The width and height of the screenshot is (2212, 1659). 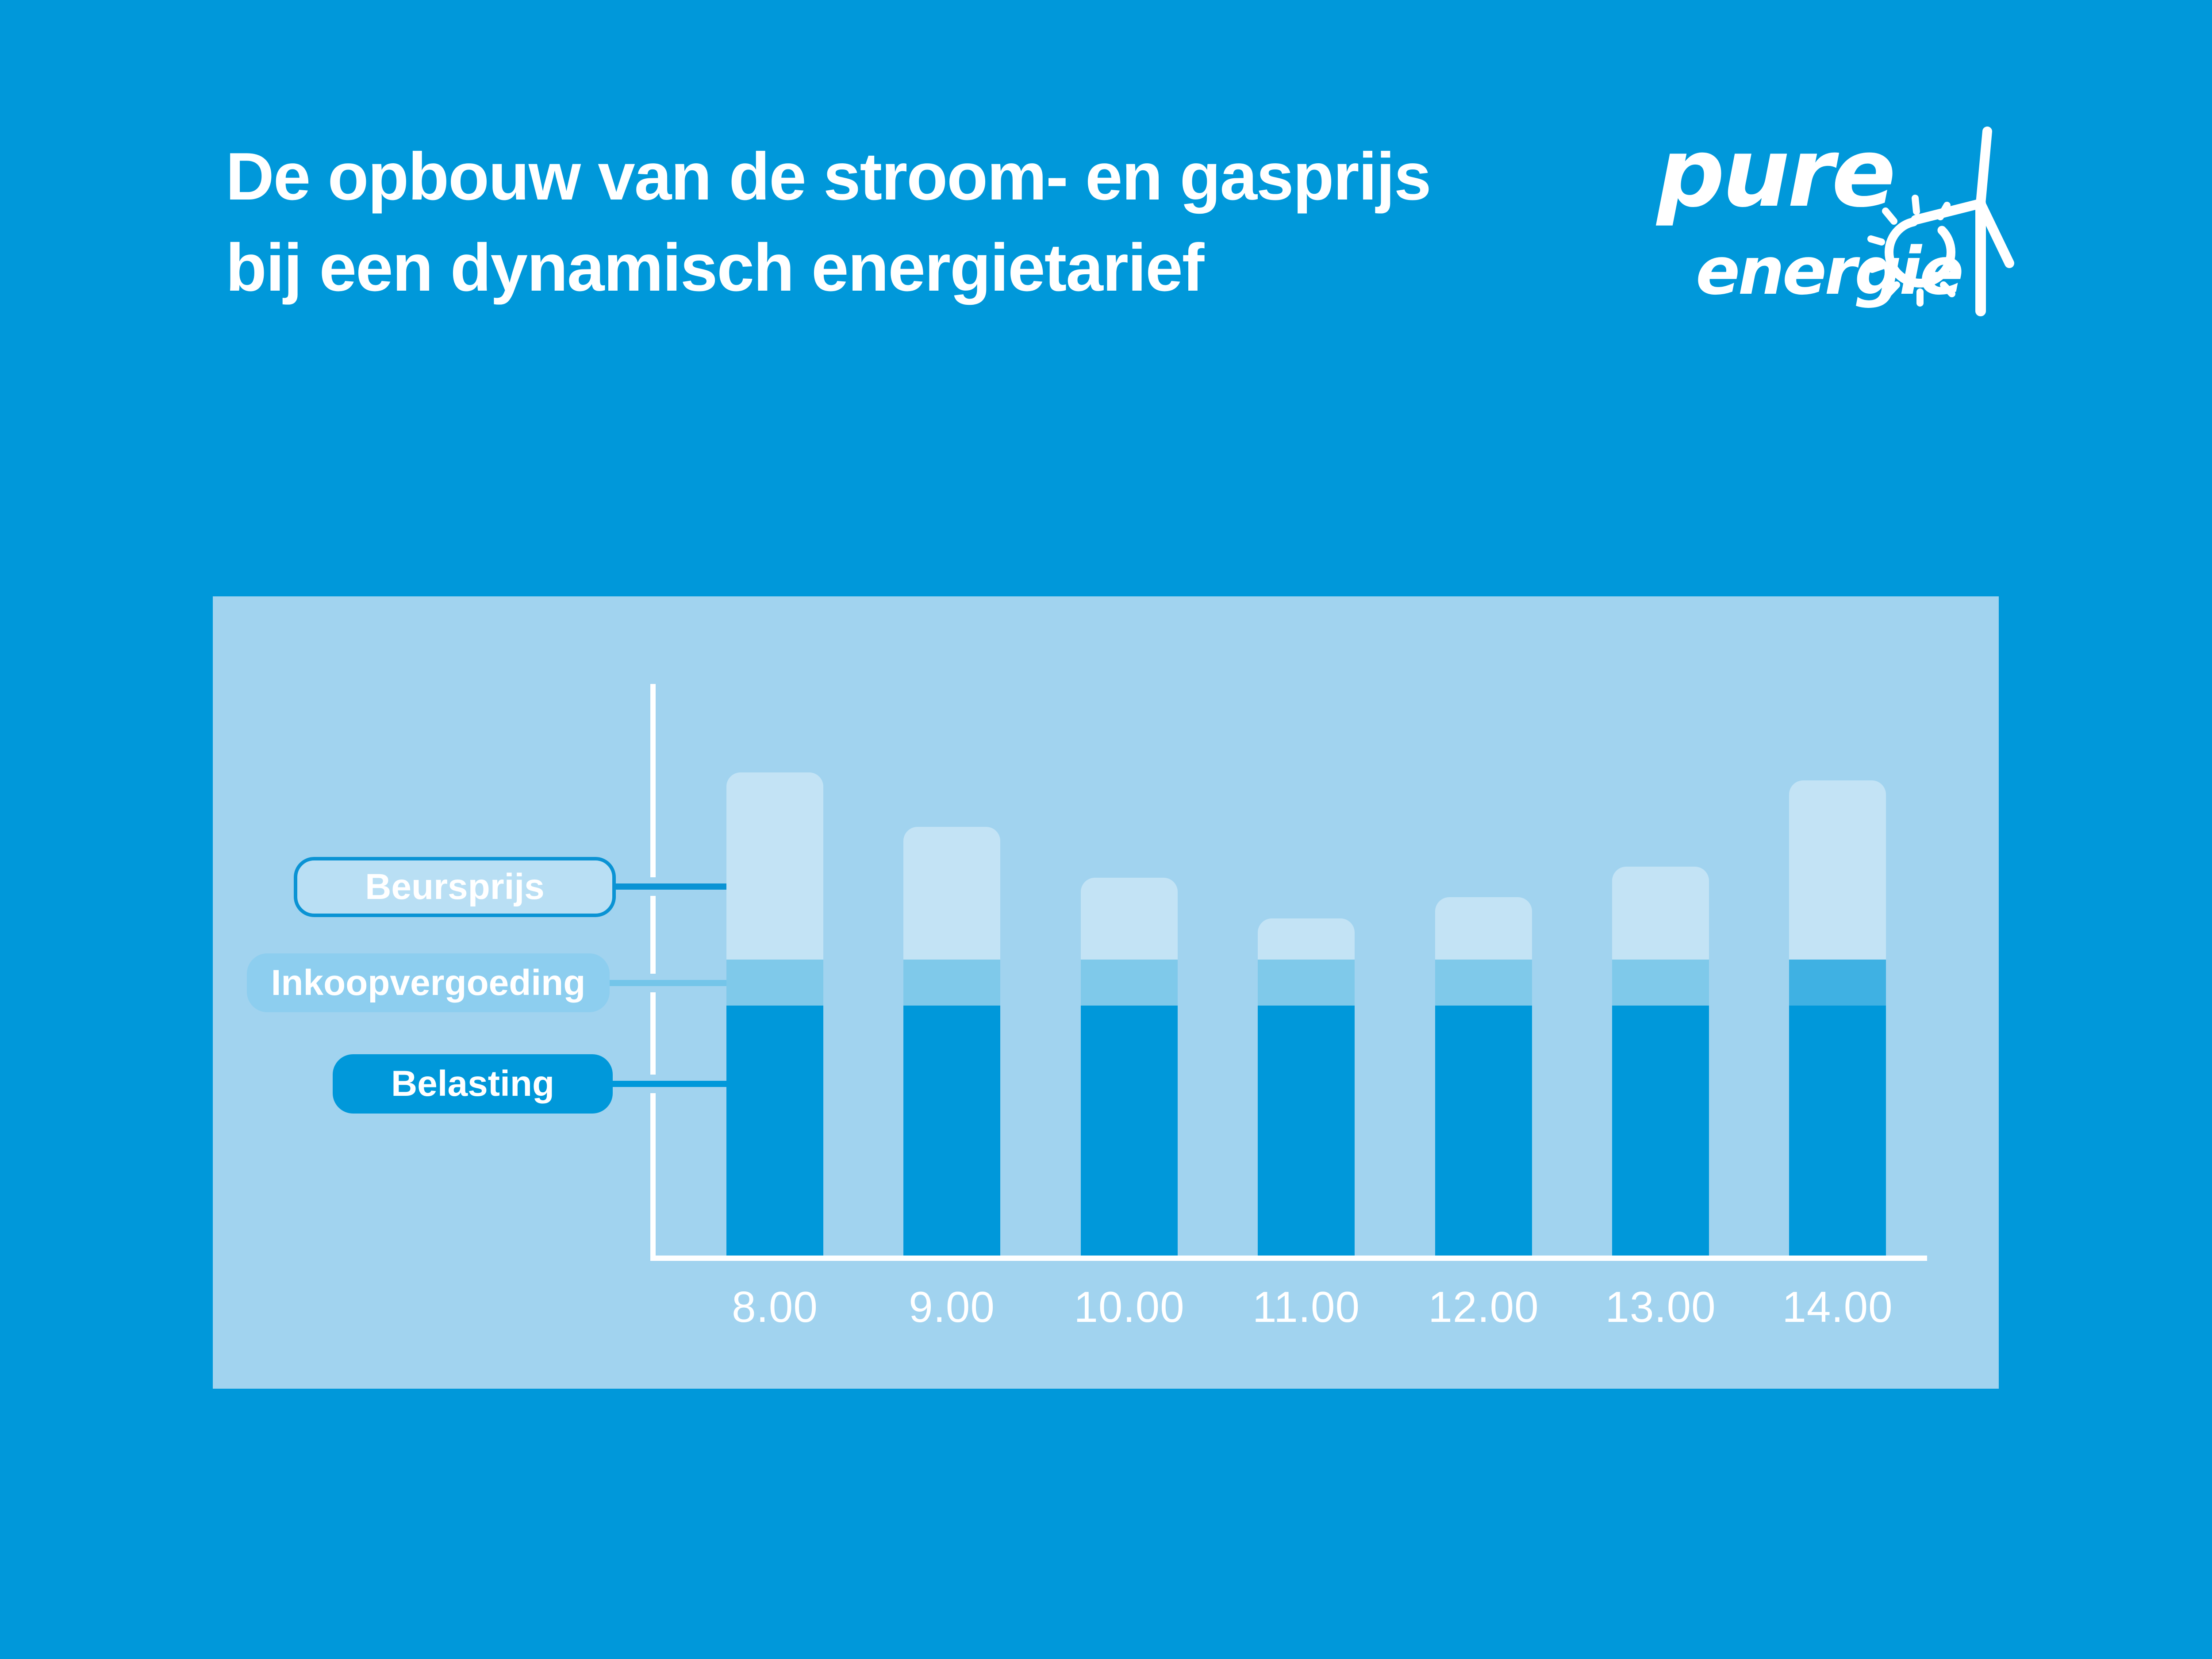 I want to click on legend-label-beursprijs: Beursprijs, so click(x=455, y=887).